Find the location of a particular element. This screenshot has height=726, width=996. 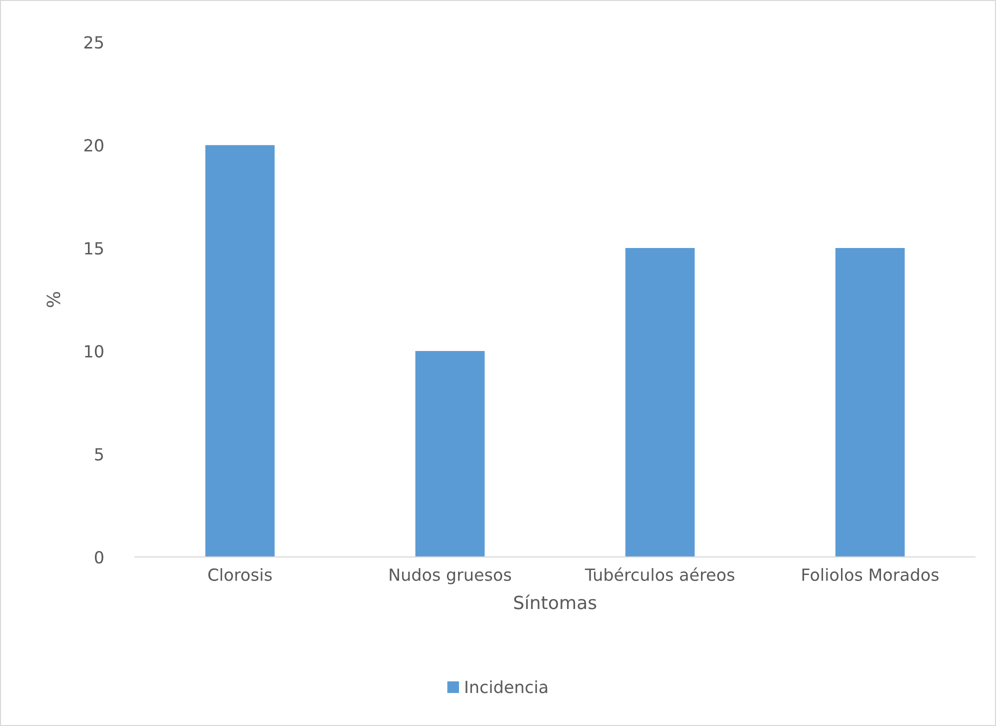

x-tick-label: Foliolos Morados is located at coordinates (870, 574).